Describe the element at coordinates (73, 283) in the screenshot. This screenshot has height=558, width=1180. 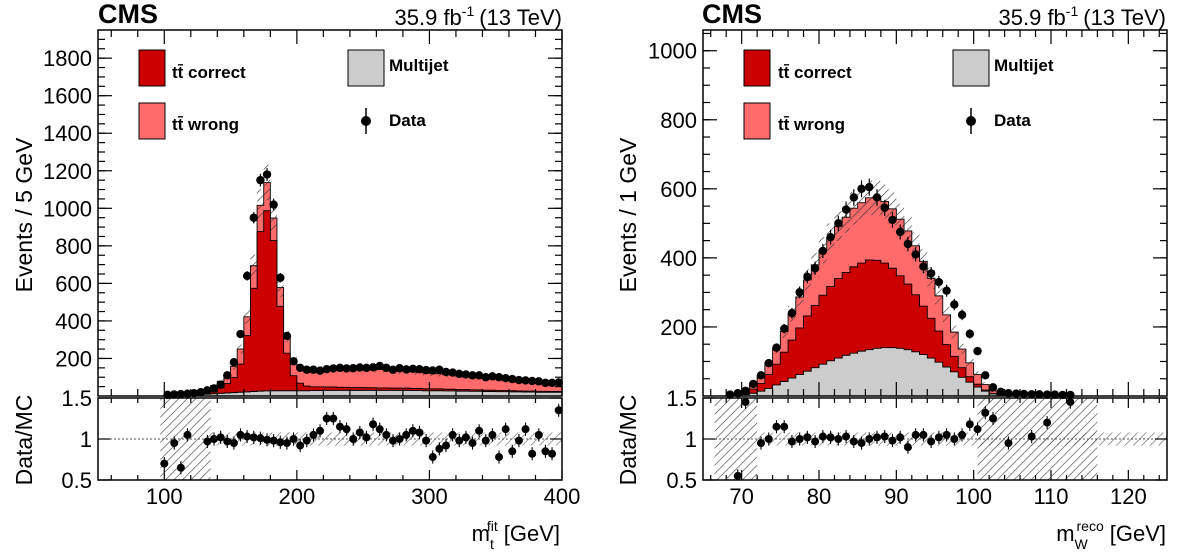
I see `left-y-tick-label: 600` at that location.